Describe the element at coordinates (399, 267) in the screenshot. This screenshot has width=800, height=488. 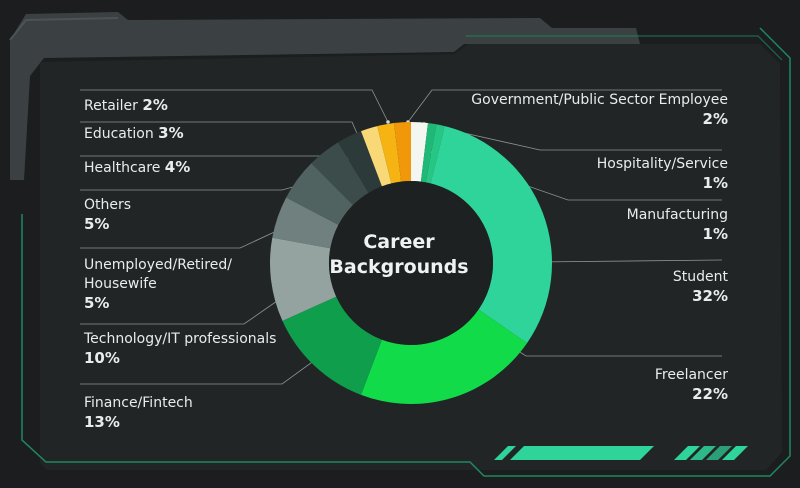
I see `chart-title-line2: Backgrounds` at that location.